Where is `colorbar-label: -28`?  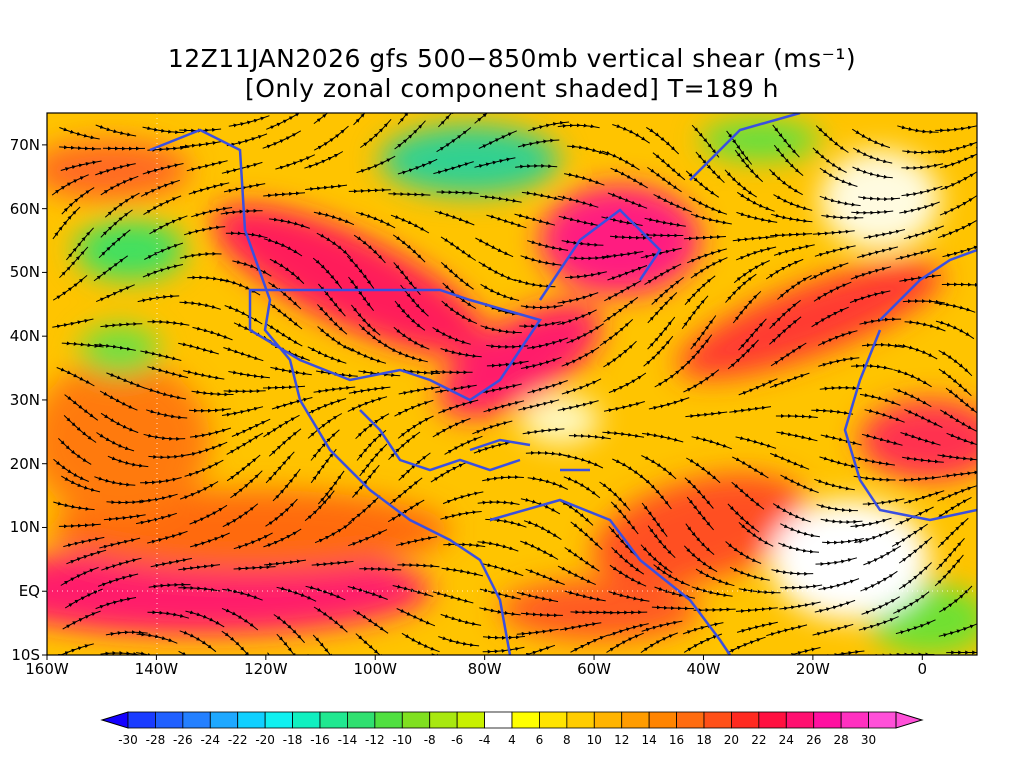
colorbar-label: -28 is located at coordinates (155, 740).